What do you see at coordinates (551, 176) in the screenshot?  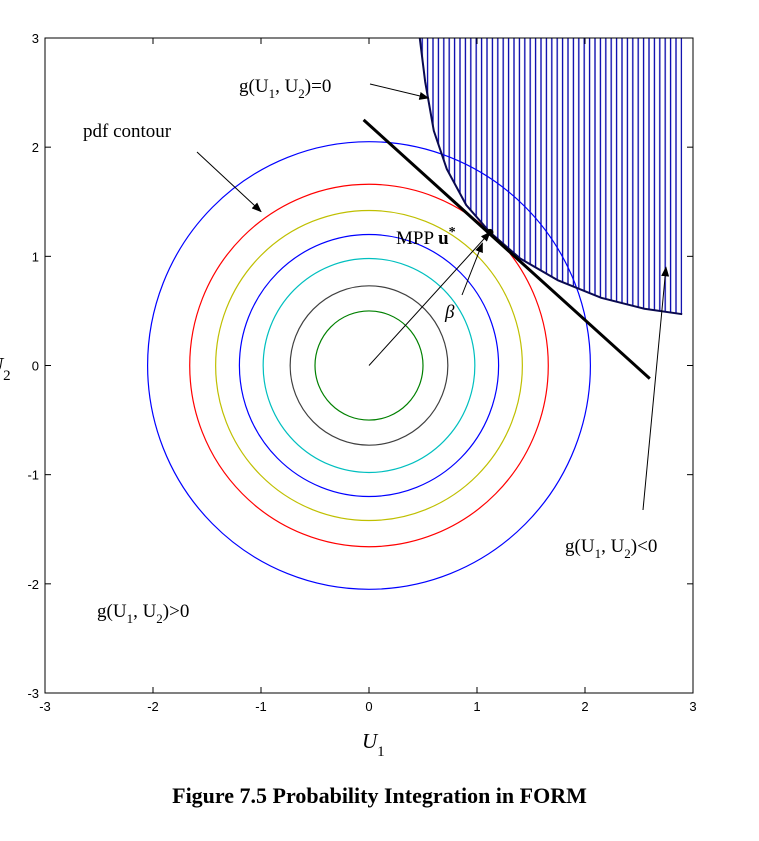 I see `failure-region-hatch` at bounding box center [551, 176].